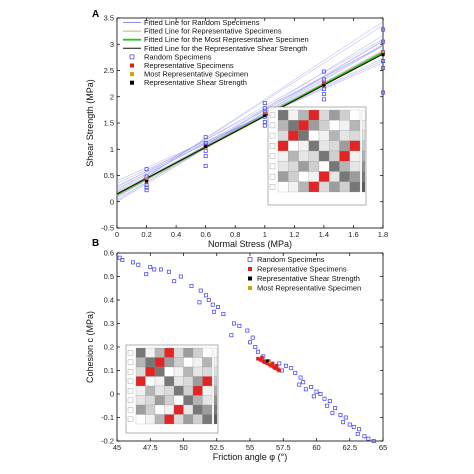 The image size is (474, 474). I want to click on fitted-line-random, so click(250, 121).